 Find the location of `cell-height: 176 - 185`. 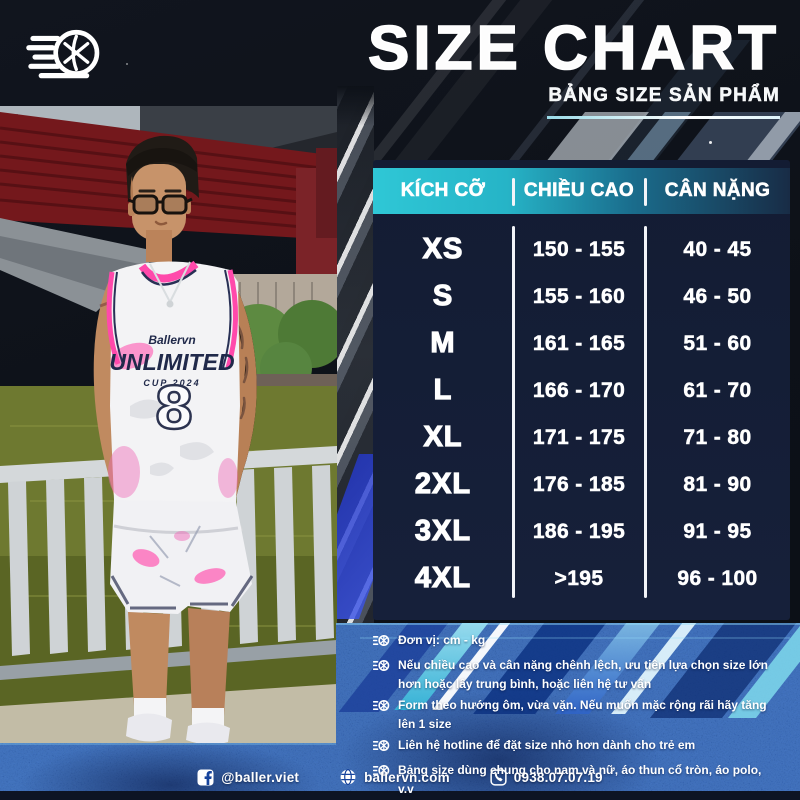

cell-height: 176 - 185 is located at coordinates (579, 484).